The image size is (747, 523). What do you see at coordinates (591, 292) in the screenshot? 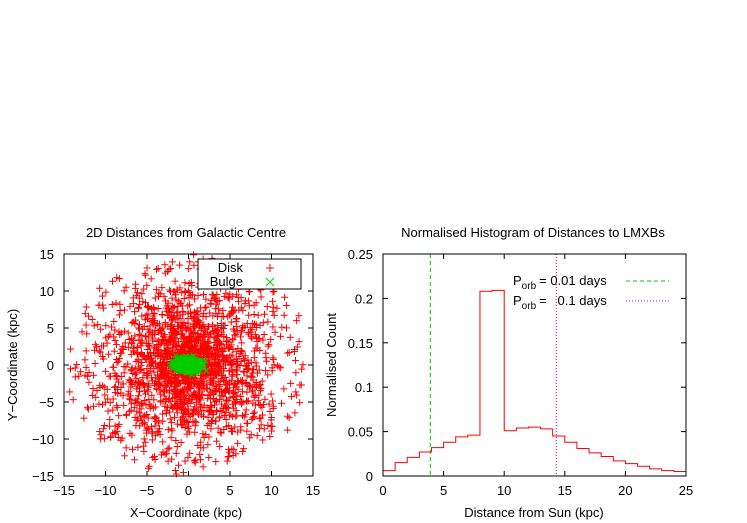
I see `histogram-legend: Porb = 0.01 days Porb = 0.1 days` at bounding box center [591, 292].